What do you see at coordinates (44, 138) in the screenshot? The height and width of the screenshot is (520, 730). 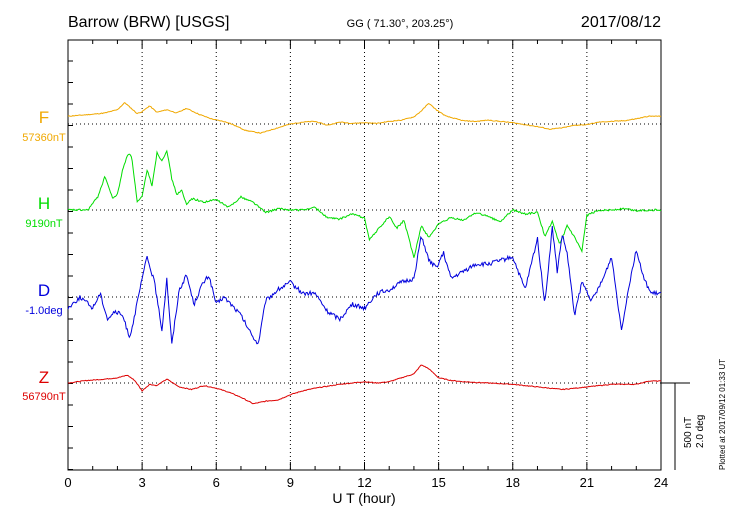 I see `series-baseline-value-f: 57360nT` at bounding box center [44, 138].